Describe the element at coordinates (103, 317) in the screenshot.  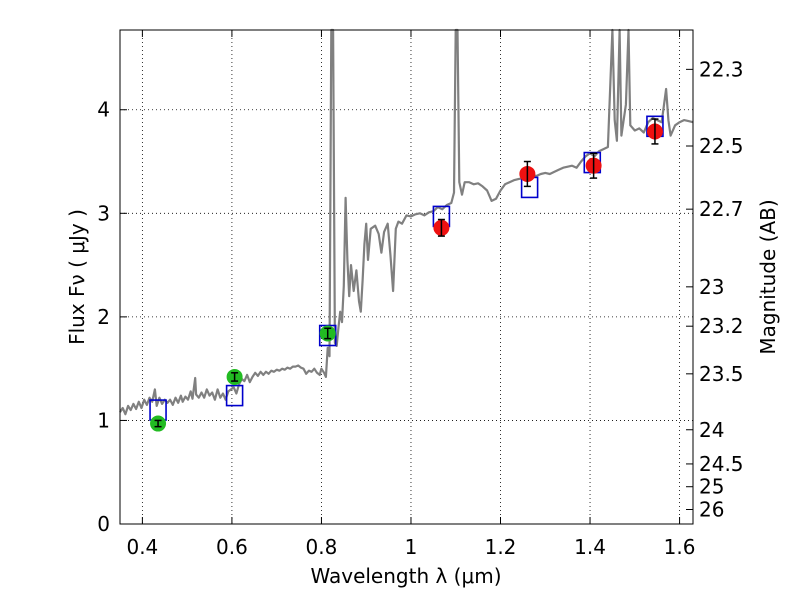
I see `y-tick-label: 2` at that location.